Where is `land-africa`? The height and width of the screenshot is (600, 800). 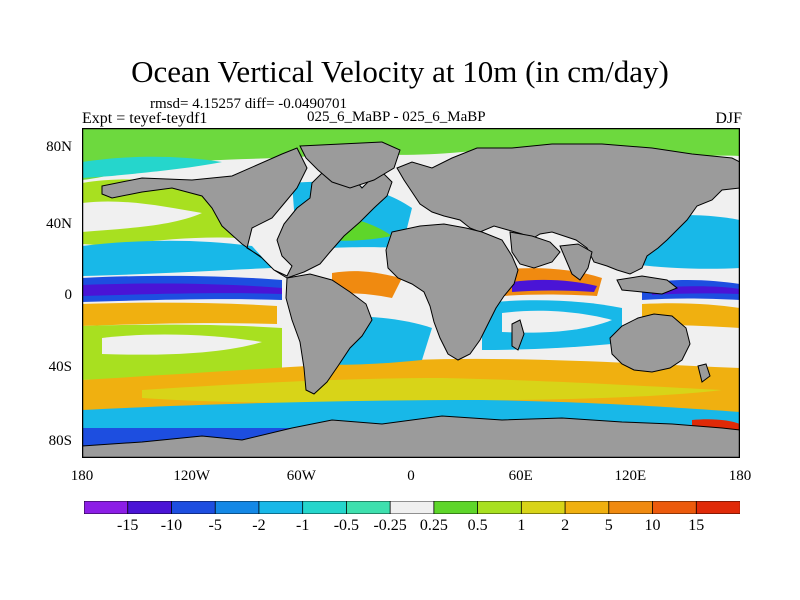 land-africa is located at coordinates (452, 292).